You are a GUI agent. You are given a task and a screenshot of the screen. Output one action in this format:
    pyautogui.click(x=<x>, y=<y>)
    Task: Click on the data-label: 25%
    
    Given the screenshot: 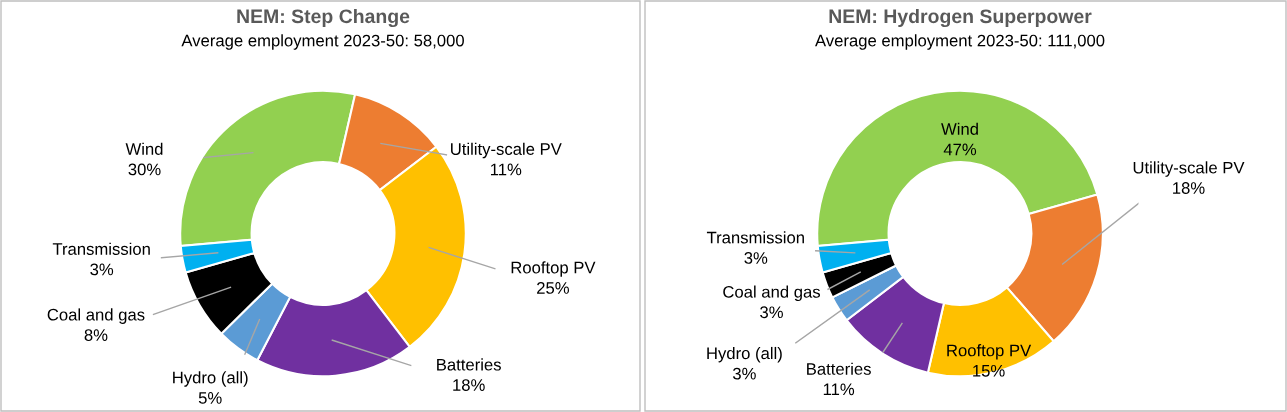 What is the action you would take?
    pyautogui.click(x=553, y=288)
    